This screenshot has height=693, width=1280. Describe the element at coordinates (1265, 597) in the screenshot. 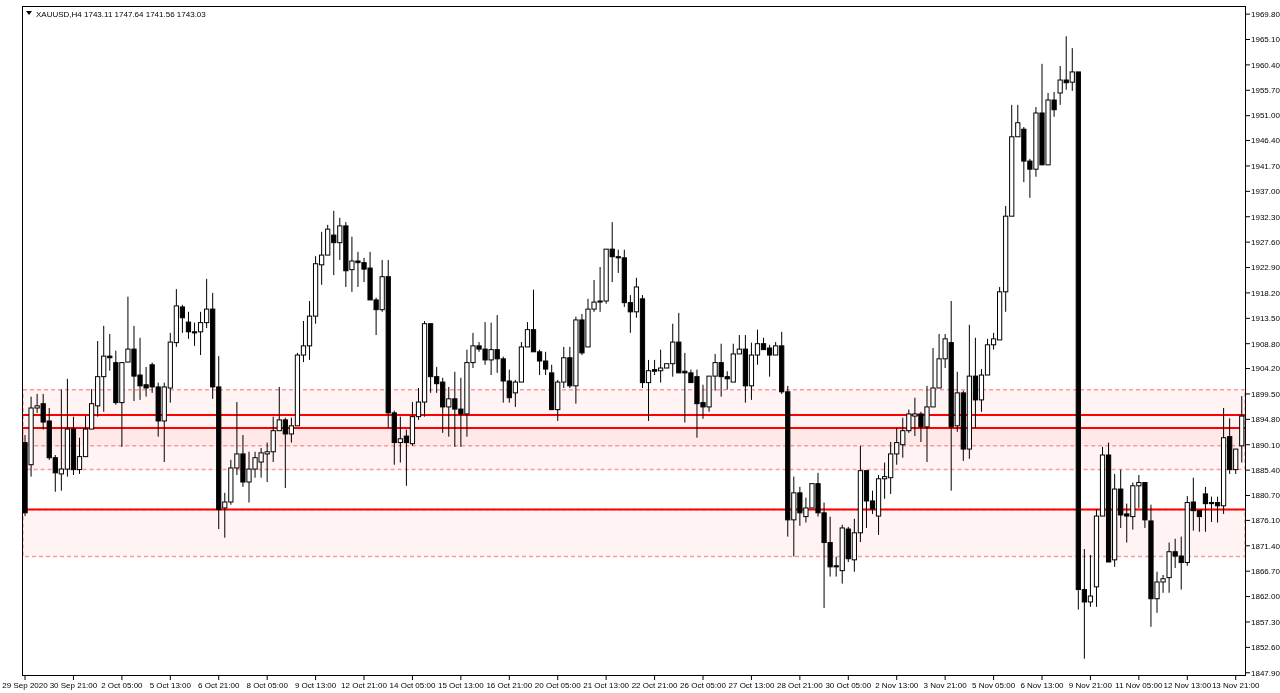

I see `y-tick-label: 1862.00` at that location.